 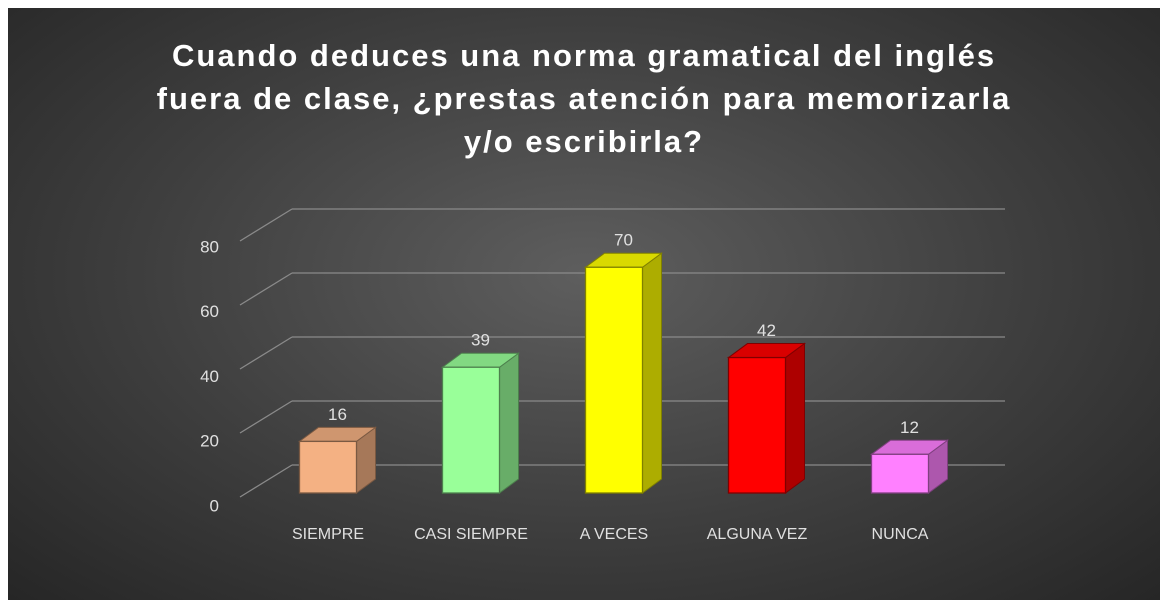 What do you see at coordinates (900, 534) in the screenshot?
I see `x-tick-label: NUNCA` at bounding box center [900, 534].